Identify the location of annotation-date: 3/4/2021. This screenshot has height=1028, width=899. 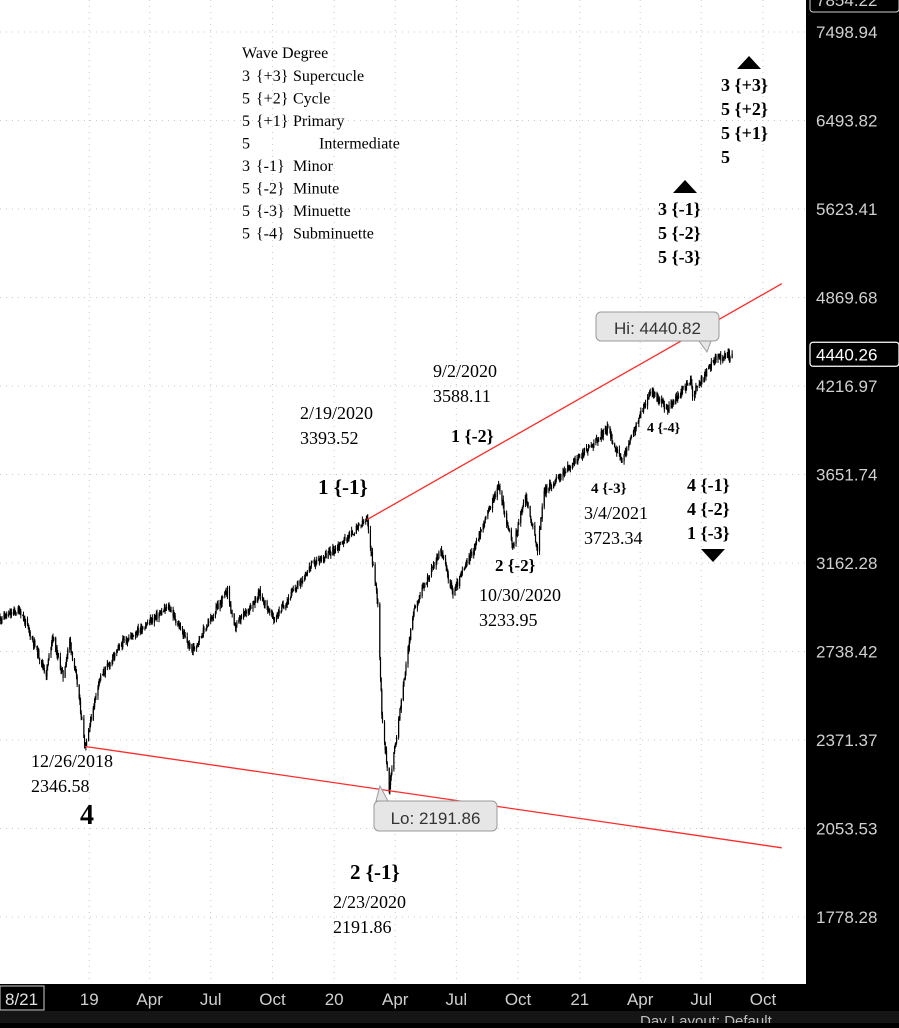
(616, 513).